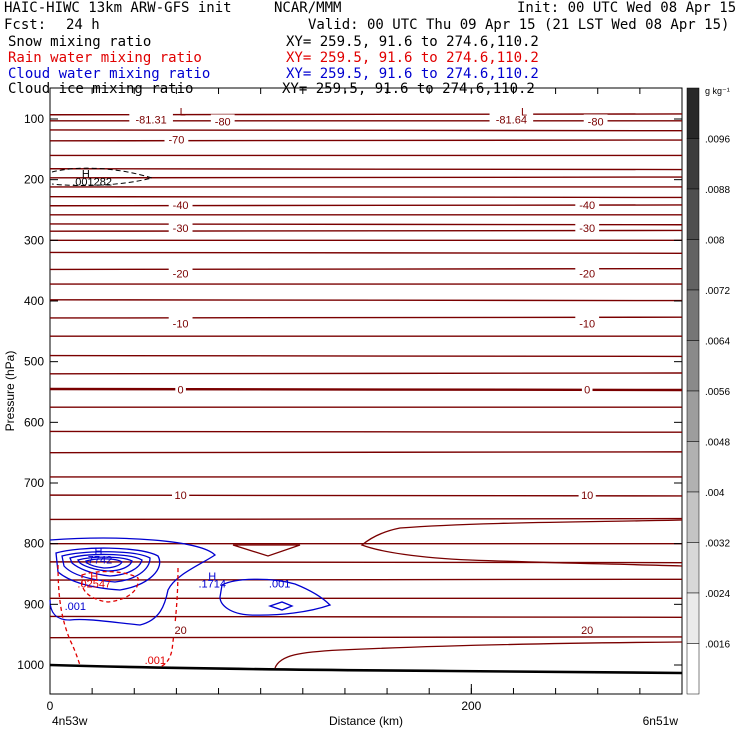 This screenshot has width=740, height=740. Describe the element at coordinates (34, 180) in the screenshot. I see `y-tick-label: 200` at that location.